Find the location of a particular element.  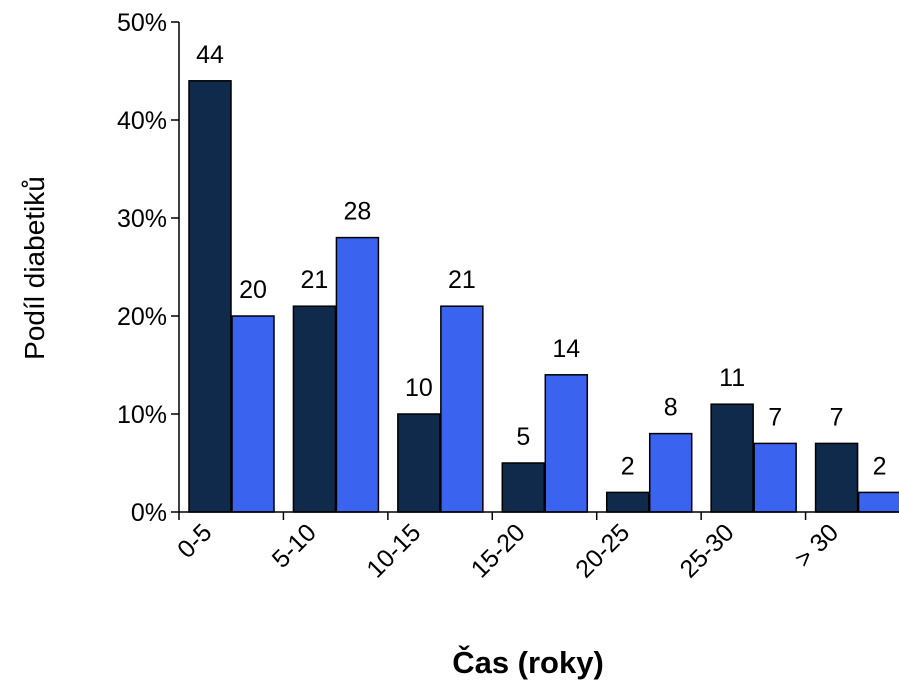

x-axis-title: Čas (roky) is located at coordinates (528, 662).